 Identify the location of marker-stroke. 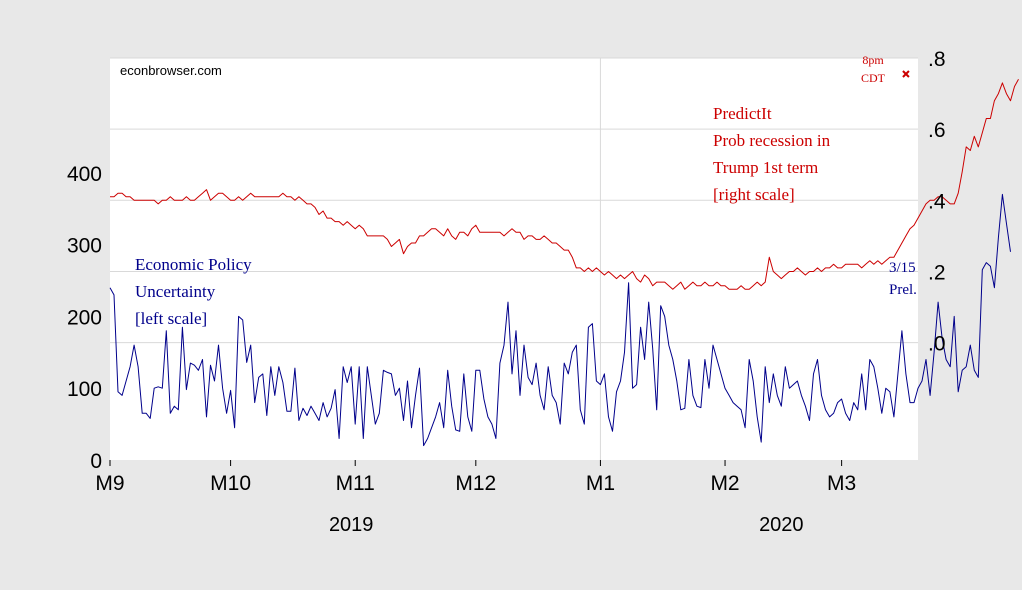
(906, 74).